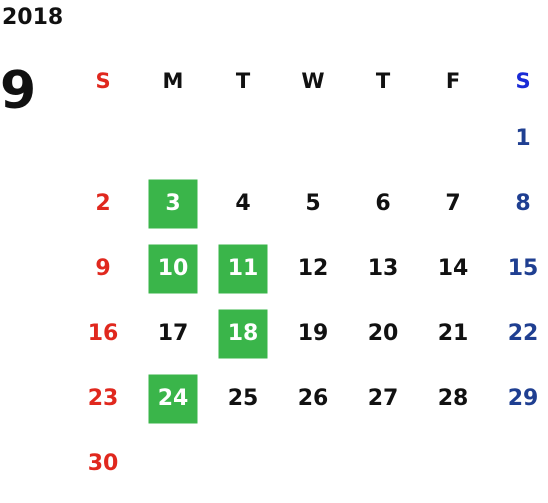 The height and width of the screenshot is (503, 548). I want to click on calendar-day-8: 8, so click(518, 203).